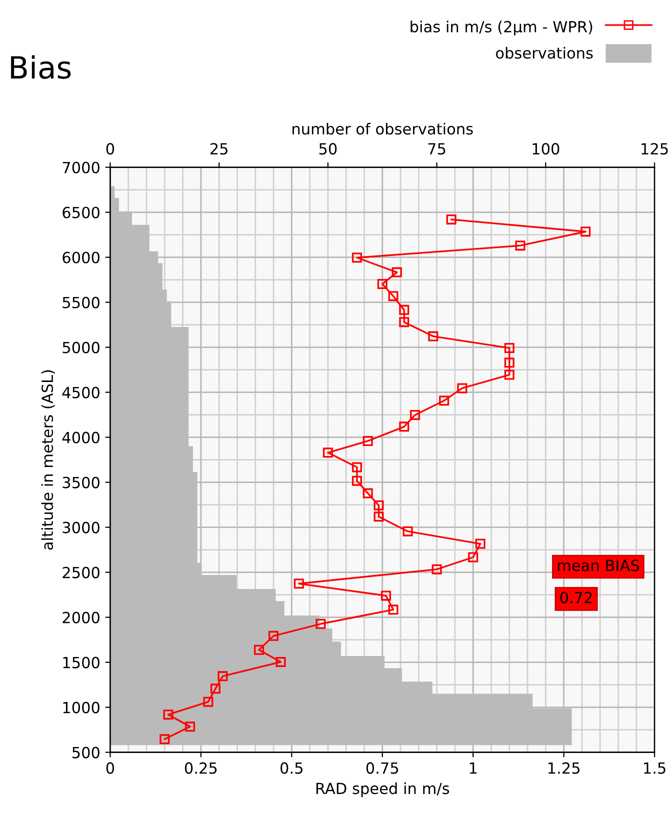  I want to click on x2-tick-label: 100, so click(546, 149).